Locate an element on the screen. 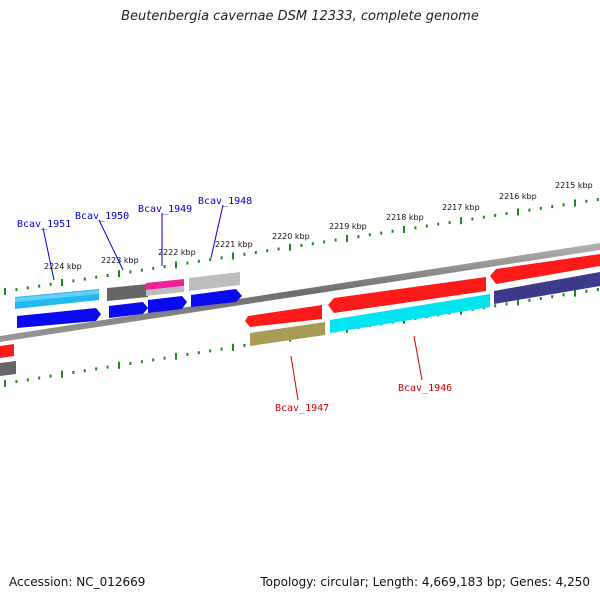 The height and width of the screenshot is (600, 600). scale-label: 2215 kbp is located at coordinates (574, 185).